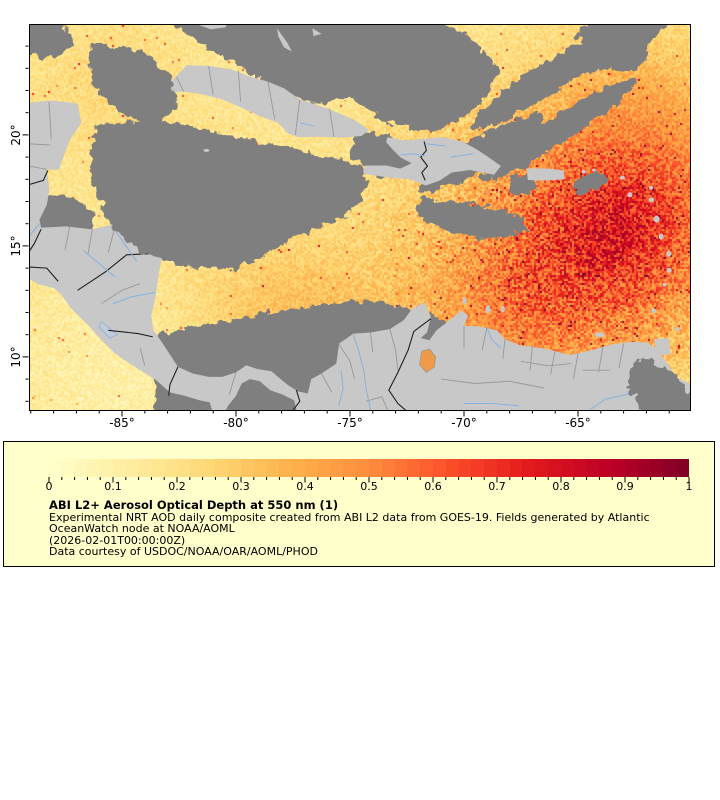  Describe the element at coordinates (236, 423) in the screenshot. I see `x-axis-tick-label: -80°` at that location.